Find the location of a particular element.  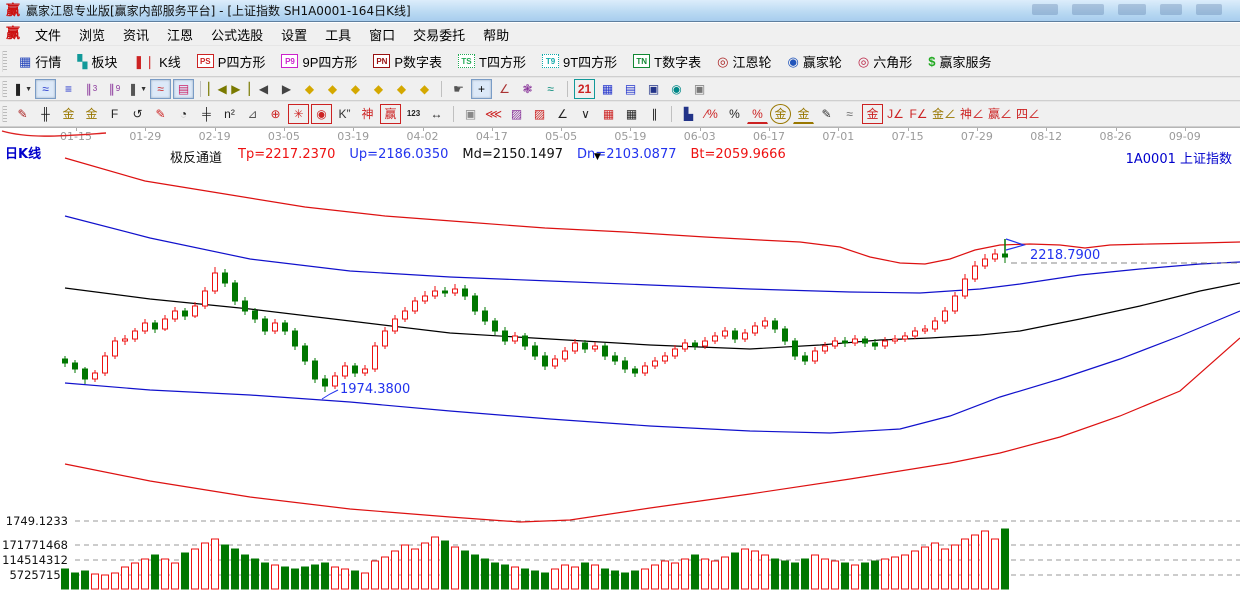

tool-j-angle-icon: J∠ is located at coordinates (895, 114).